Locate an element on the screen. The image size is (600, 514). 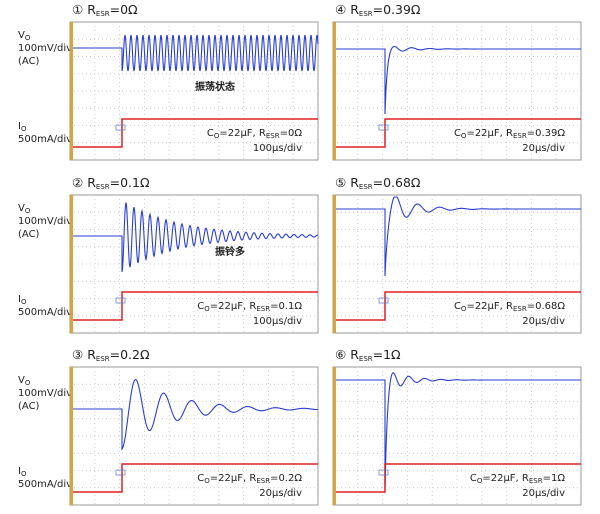
label: CO=22μF, RESR=0Ω is located at coordinates (255, 134).